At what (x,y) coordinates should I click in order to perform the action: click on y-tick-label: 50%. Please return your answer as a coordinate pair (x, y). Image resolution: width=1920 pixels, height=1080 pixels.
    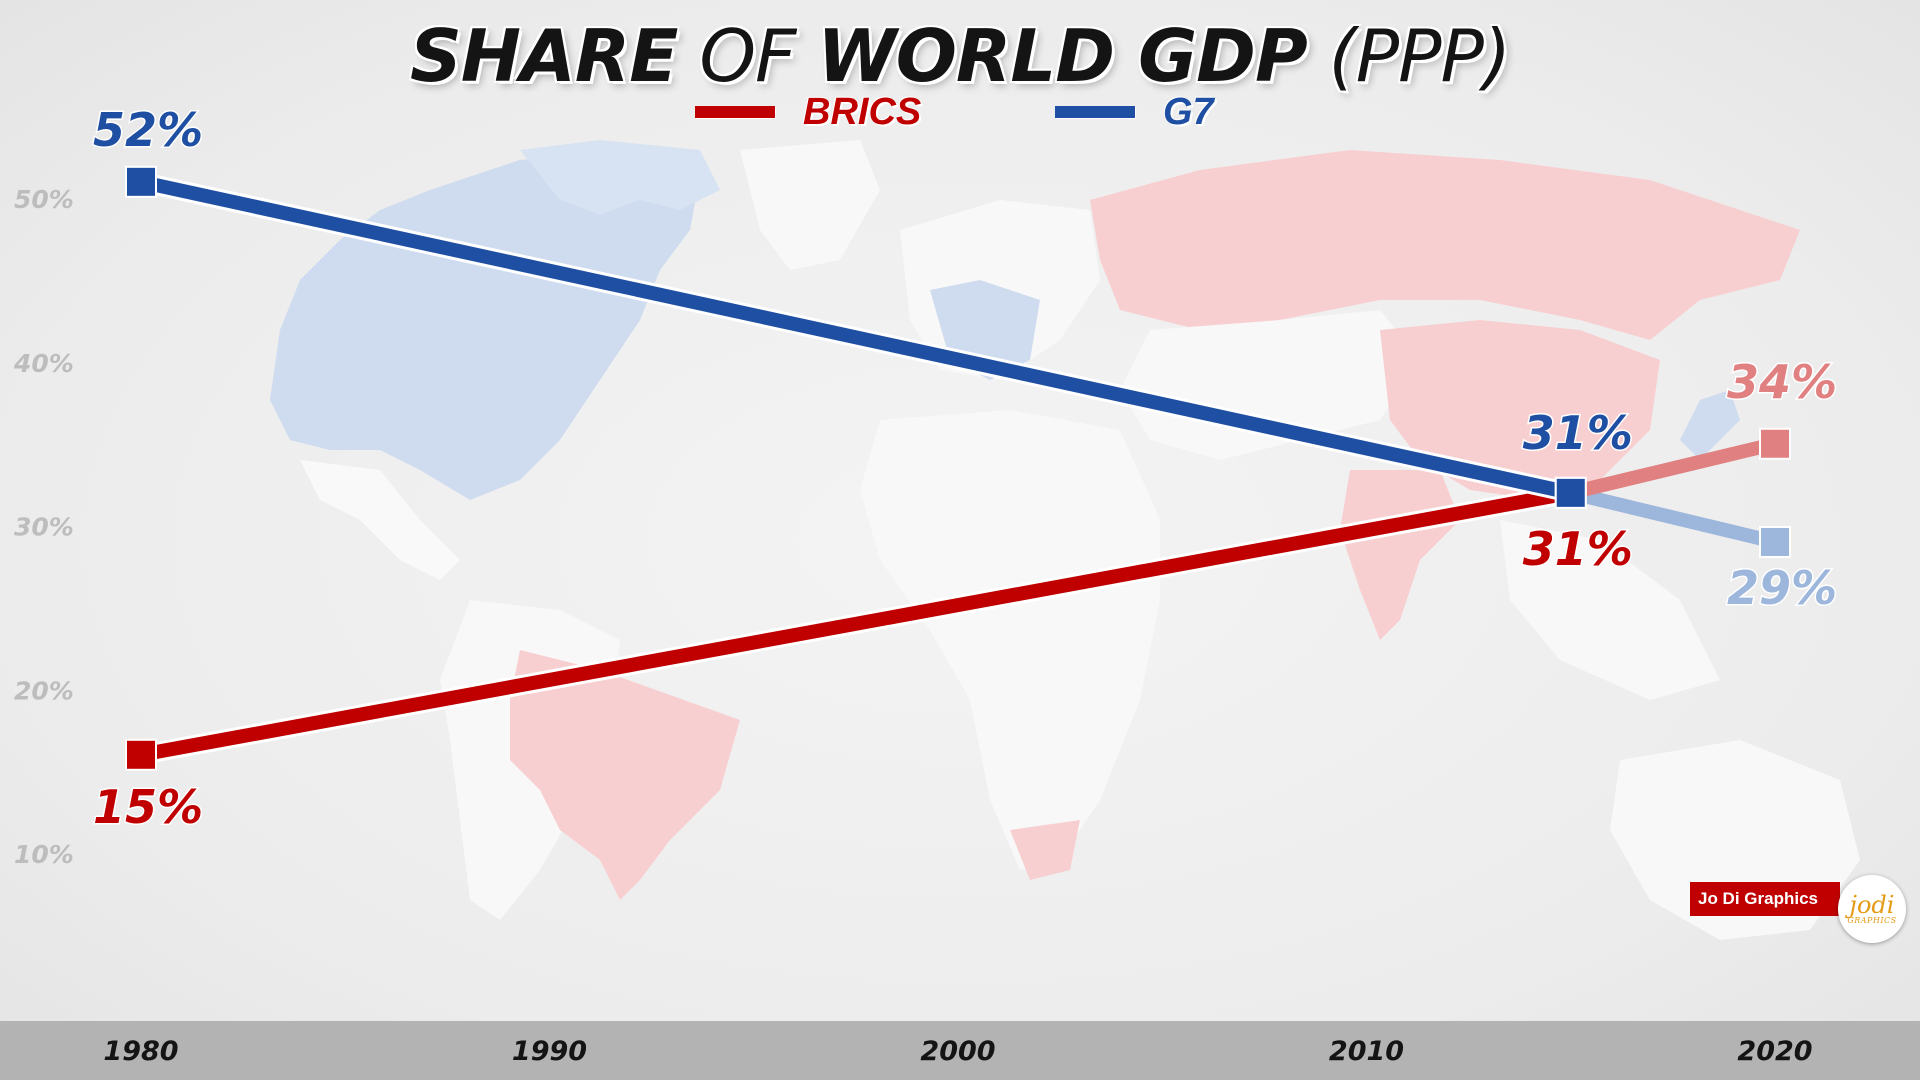
    Looking at the image, I should click on (44, 199).